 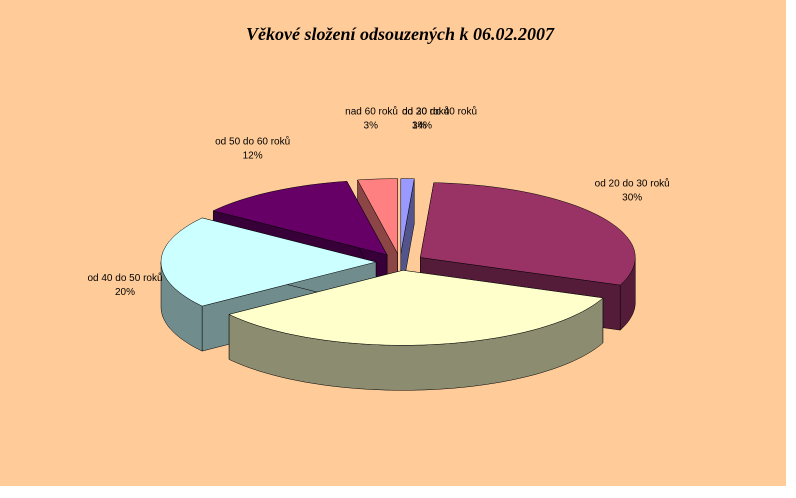 I want to click on data-label-name: od 50 do 60 roků, so click(x=252, y=142).